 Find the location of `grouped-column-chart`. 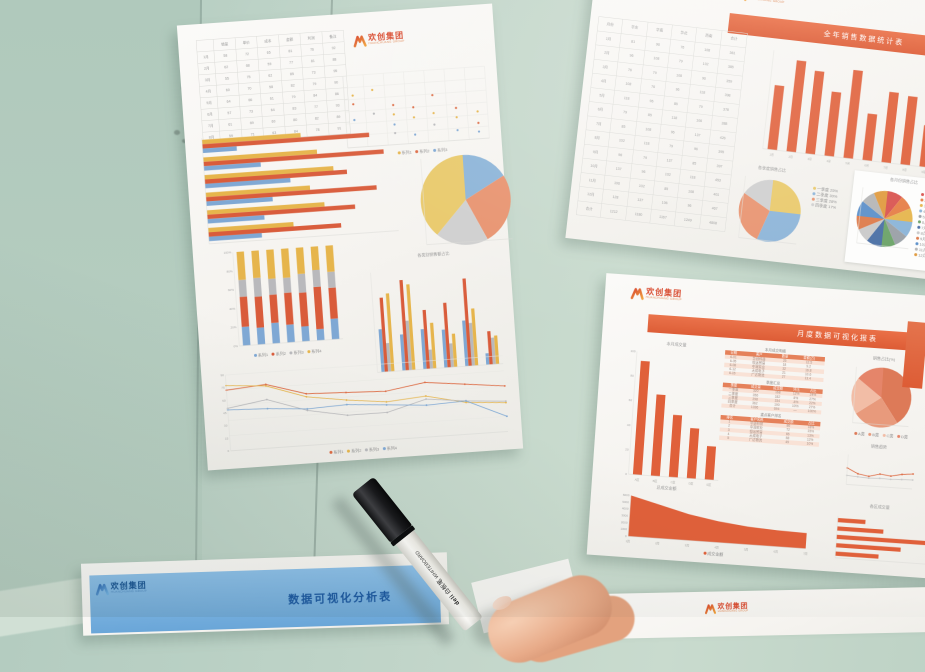

grouped-column-chart is located at coordinates (435, 319).